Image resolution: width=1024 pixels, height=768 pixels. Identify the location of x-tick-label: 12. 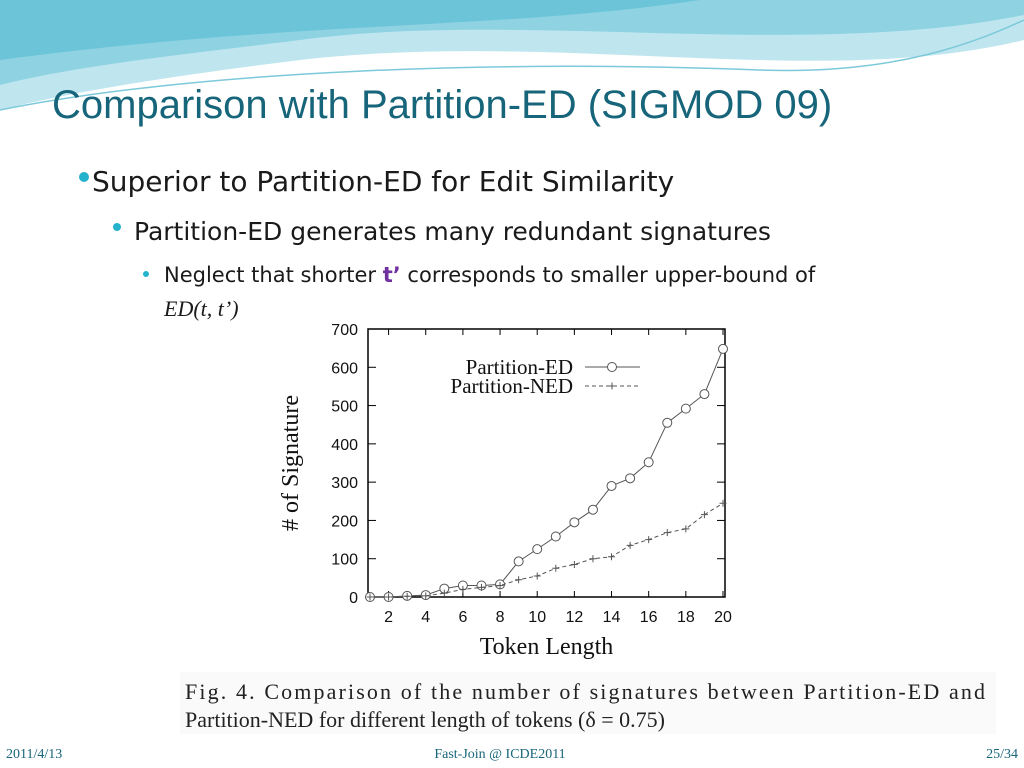
(574, 617).